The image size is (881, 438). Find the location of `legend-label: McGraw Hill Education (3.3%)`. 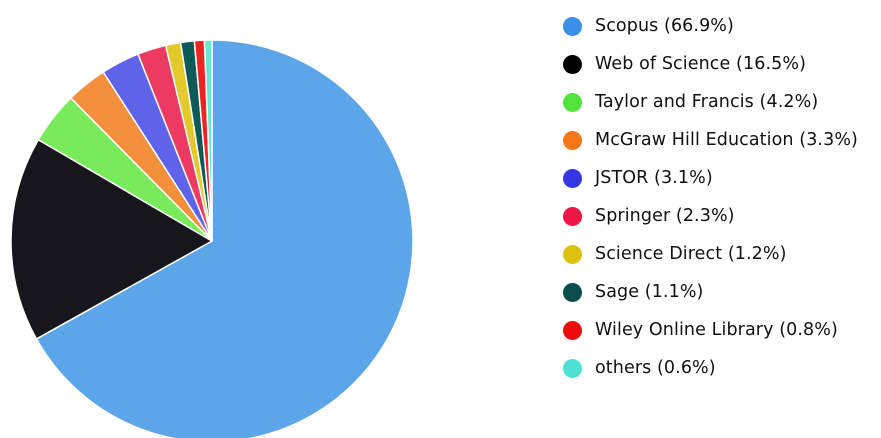

legend-label: McGraw Hill Education (3.3%) is located at coordinates (726, 140).